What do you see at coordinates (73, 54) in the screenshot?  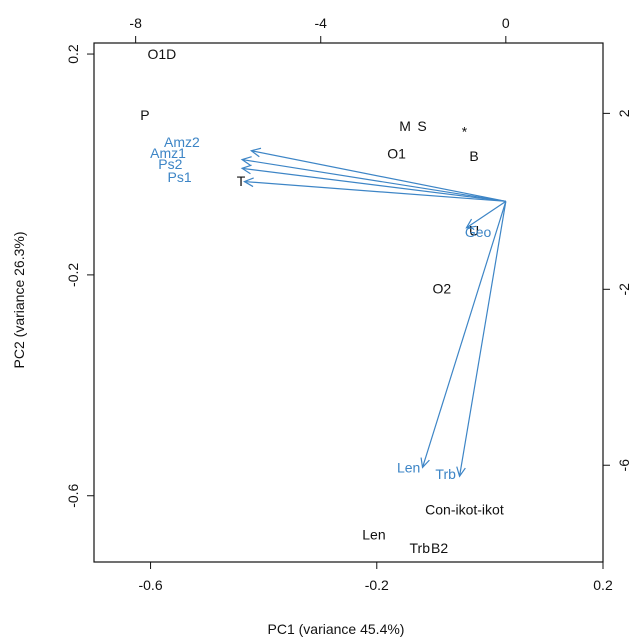 I see `y-tick-label: 0.2` at bounding box center [73, 54].